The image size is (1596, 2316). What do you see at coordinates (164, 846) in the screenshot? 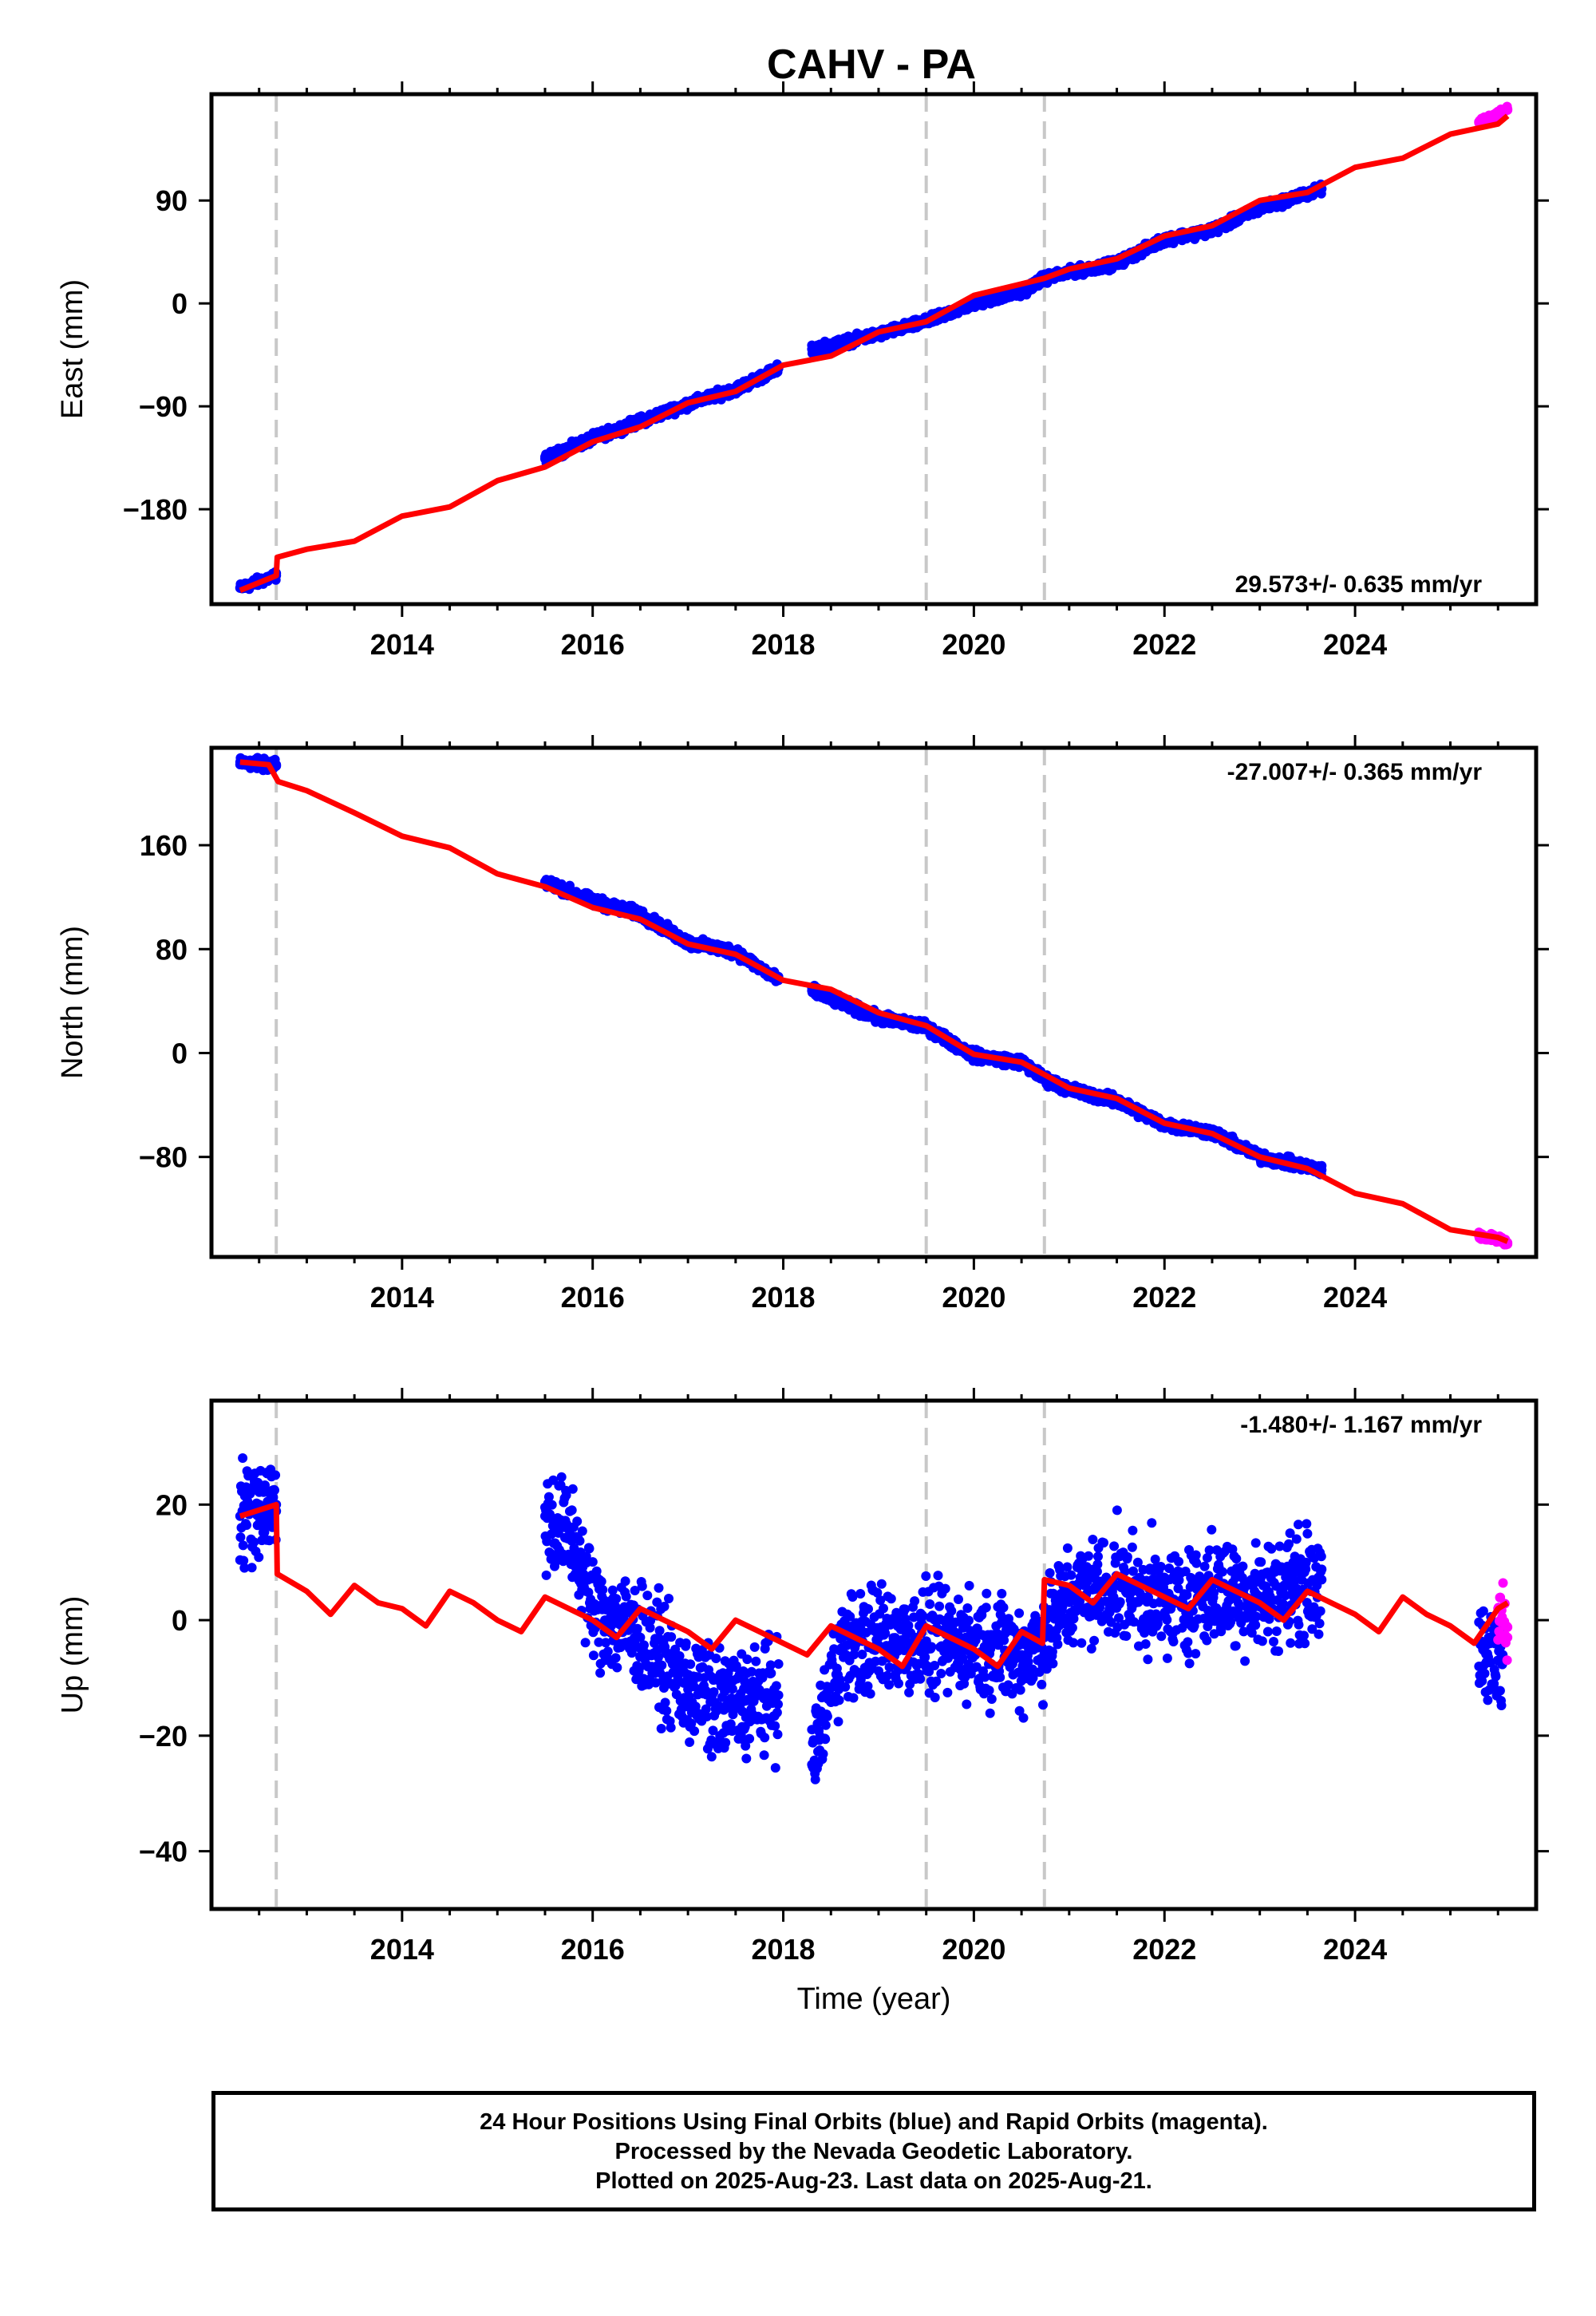
I see `y-tick-label: 160` at bounding box center [164, 846].